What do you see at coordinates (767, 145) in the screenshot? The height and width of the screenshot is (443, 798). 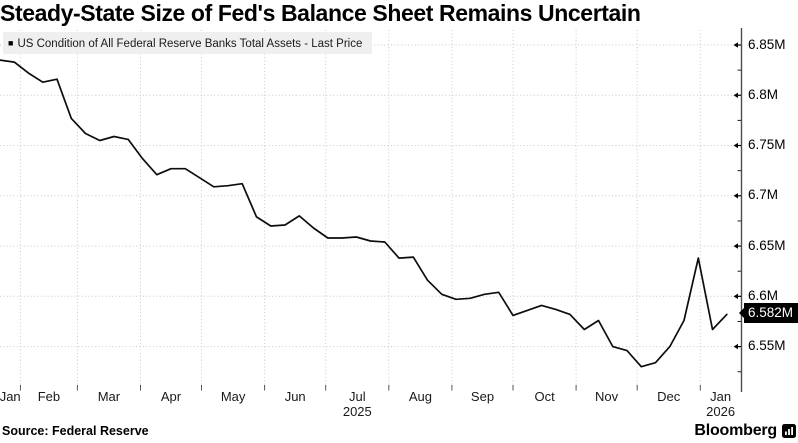 I see `y-axis-label: 6.75M` at bounding box center [767, 145].